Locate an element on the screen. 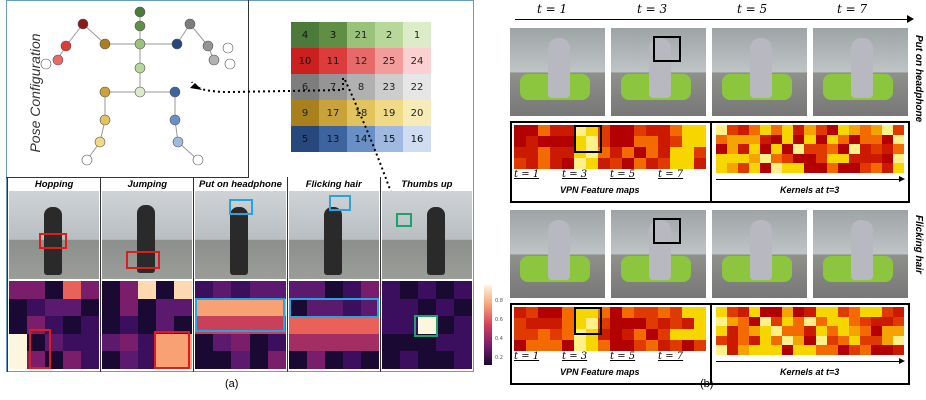  kernels-label: Kernels at t=3 is located at coordinates (810, 372).